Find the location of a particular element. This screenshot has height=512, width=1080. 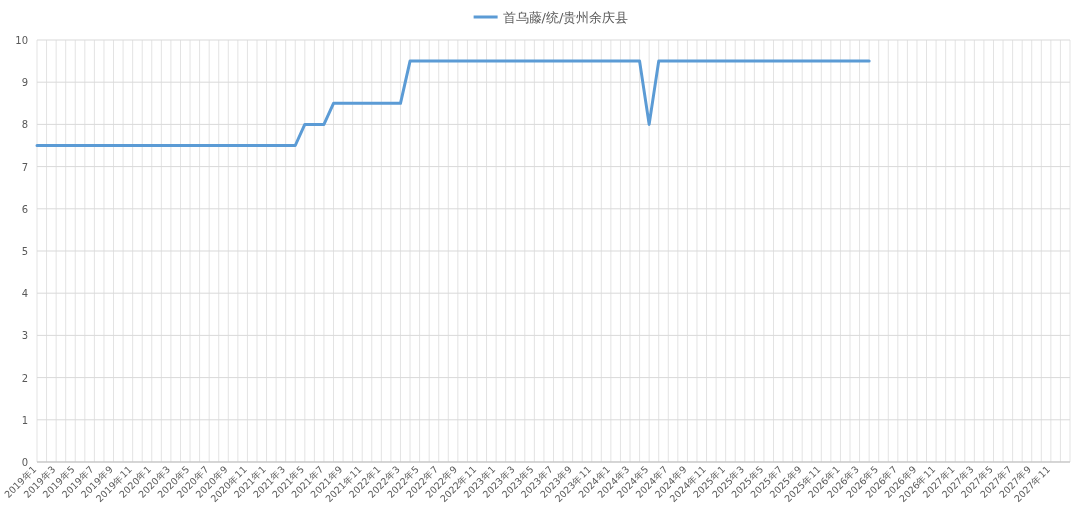

y-tick-label: 1 is located at coordinates (24, 420).